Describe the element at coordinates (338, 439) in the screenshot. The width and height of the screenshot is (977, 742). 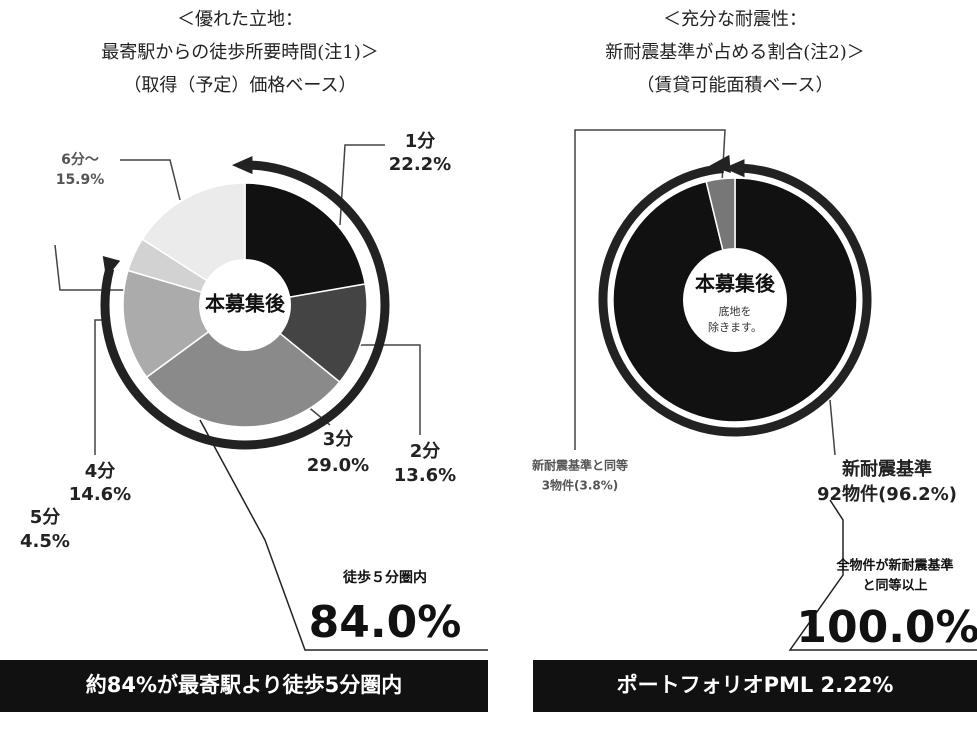
I see `slice-name: 3分` at that location.